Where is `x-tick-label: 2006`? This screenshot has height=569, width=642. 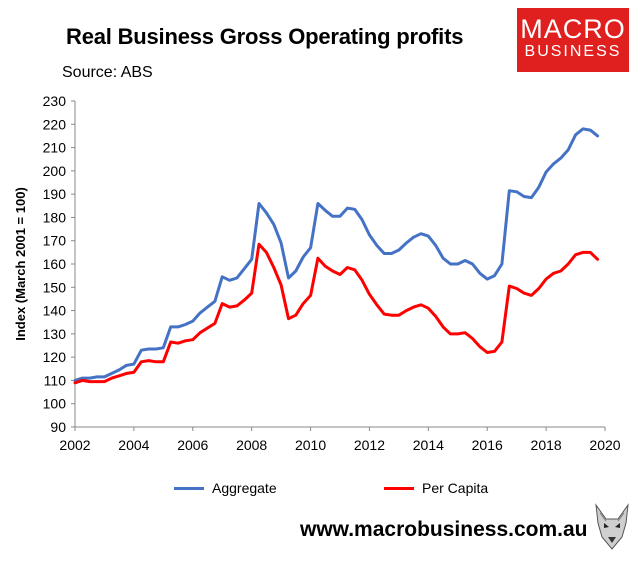
x-tick-label: 2006 is located at coordinates (192, 445).